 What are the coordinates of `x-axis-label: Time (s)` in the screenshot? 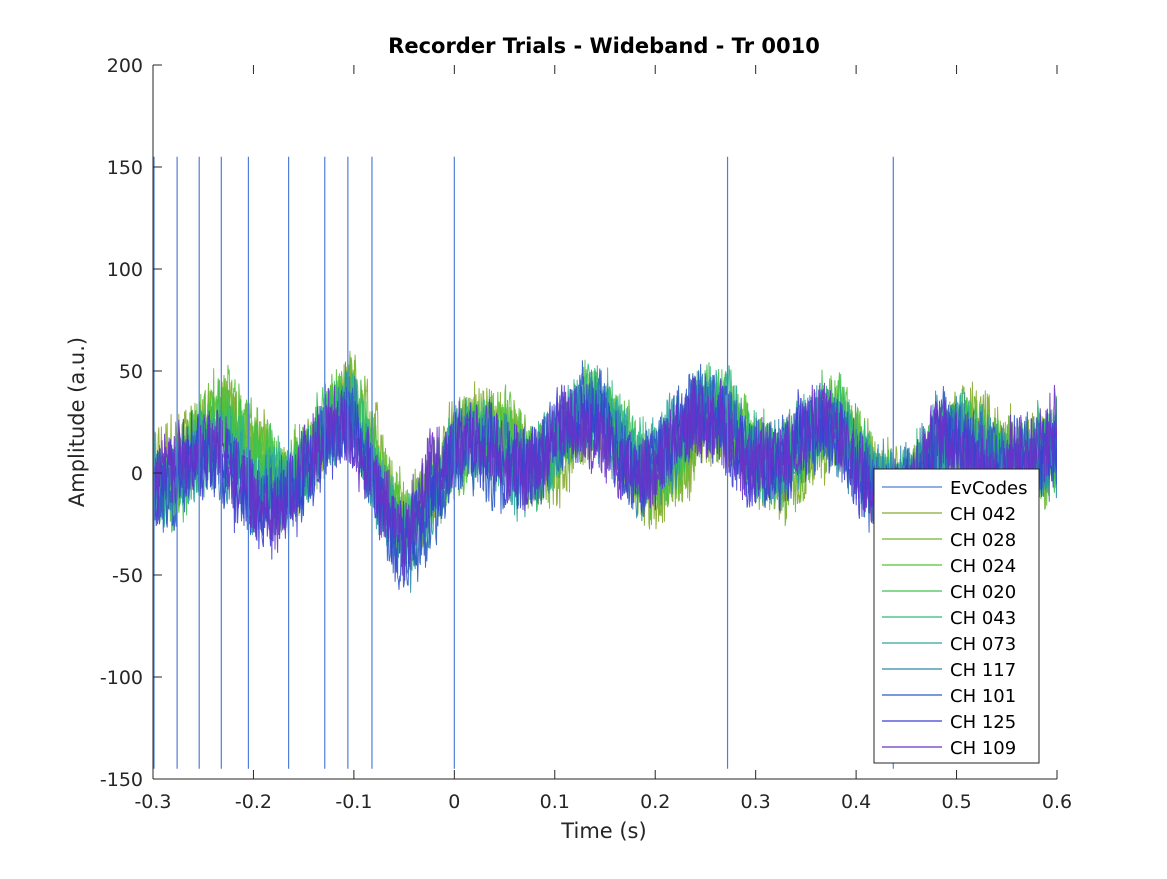 It's located at (603, 831).